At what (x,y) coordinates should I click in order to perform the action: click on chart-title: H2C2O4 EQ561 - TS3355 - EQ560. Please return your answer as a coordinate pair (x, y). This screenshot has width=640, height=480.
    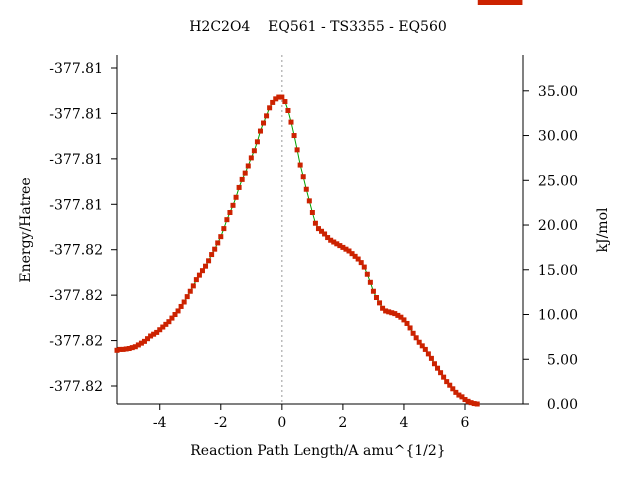
    Looking at the image, I should click on (318, 27).